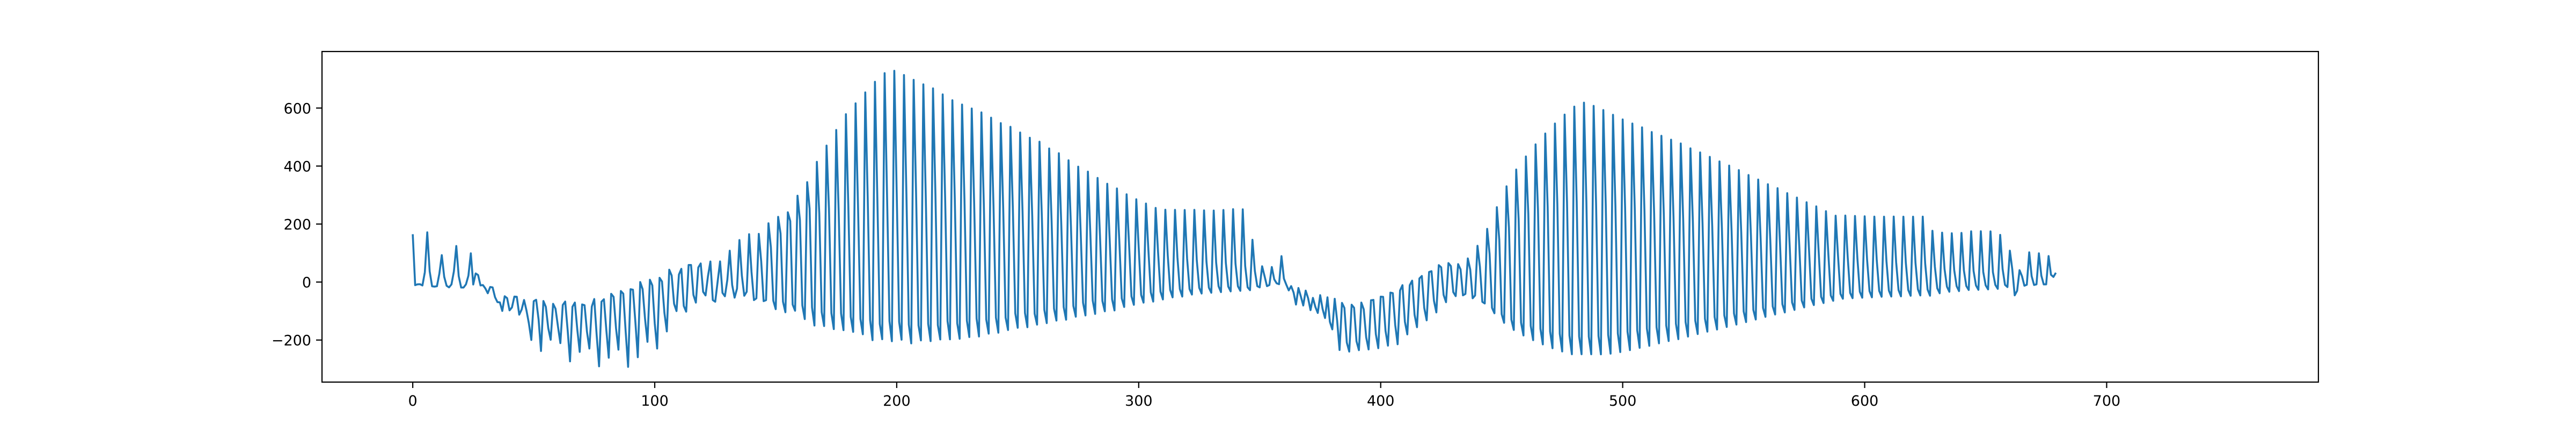 Image resolution: width=2576 pixels, height=432 pixels. I want to click on x-tick-label: 0, so click(412, 401).